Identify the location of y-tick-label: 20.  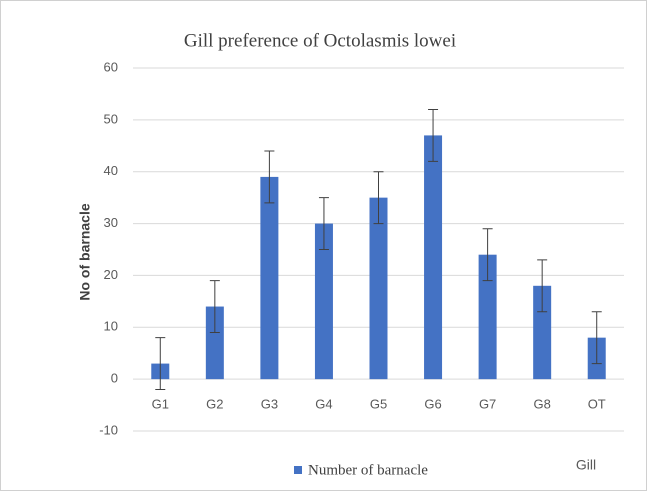
(111, 274).